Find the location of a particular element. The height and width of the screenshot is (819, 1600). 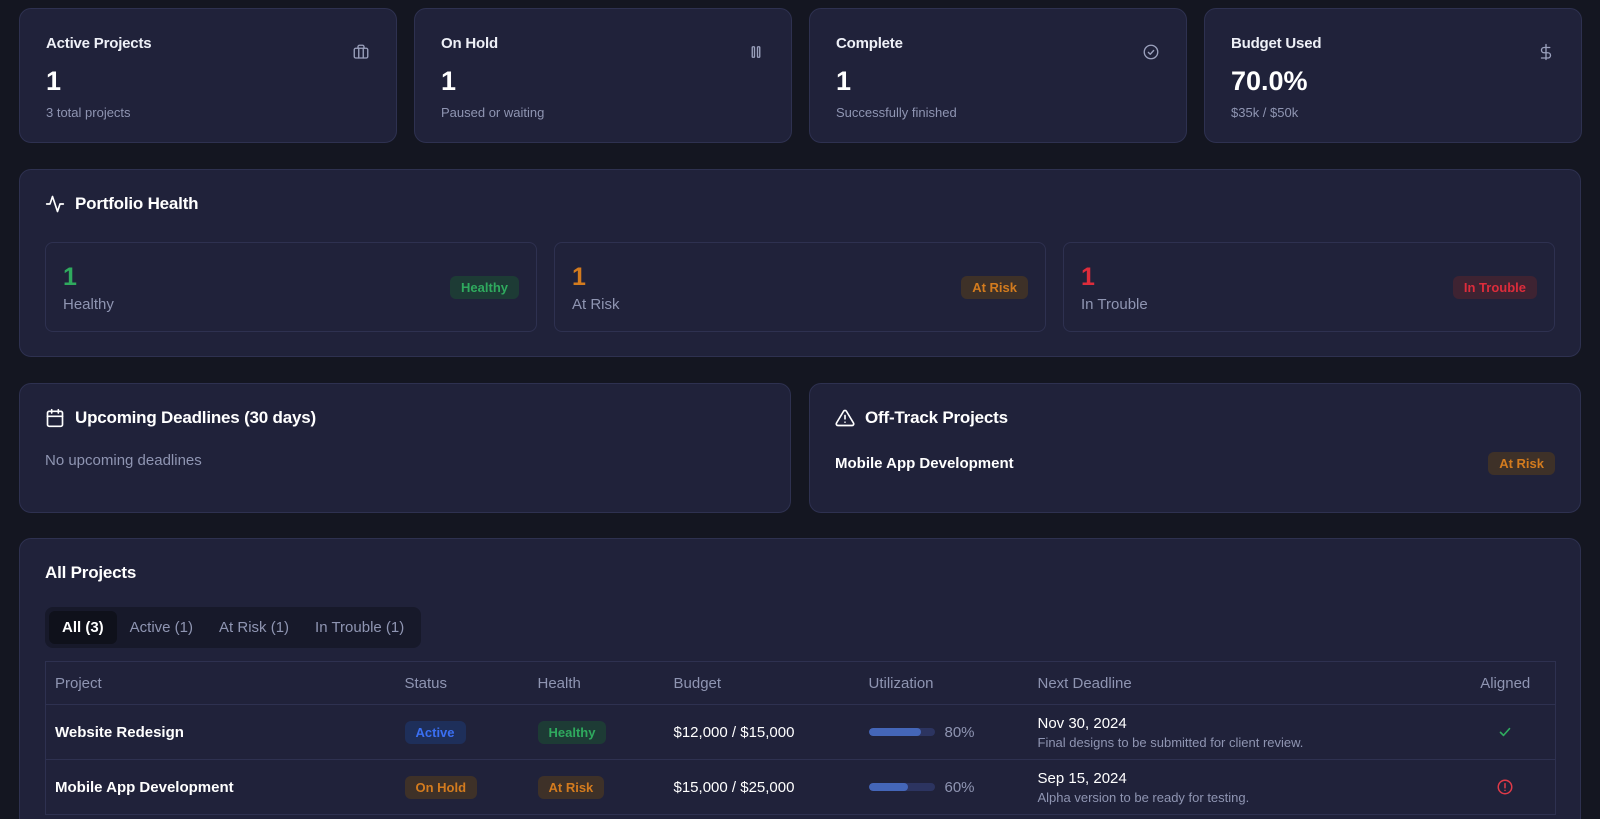

stat-title: Budget Used is located at coordinates (1276, 43).